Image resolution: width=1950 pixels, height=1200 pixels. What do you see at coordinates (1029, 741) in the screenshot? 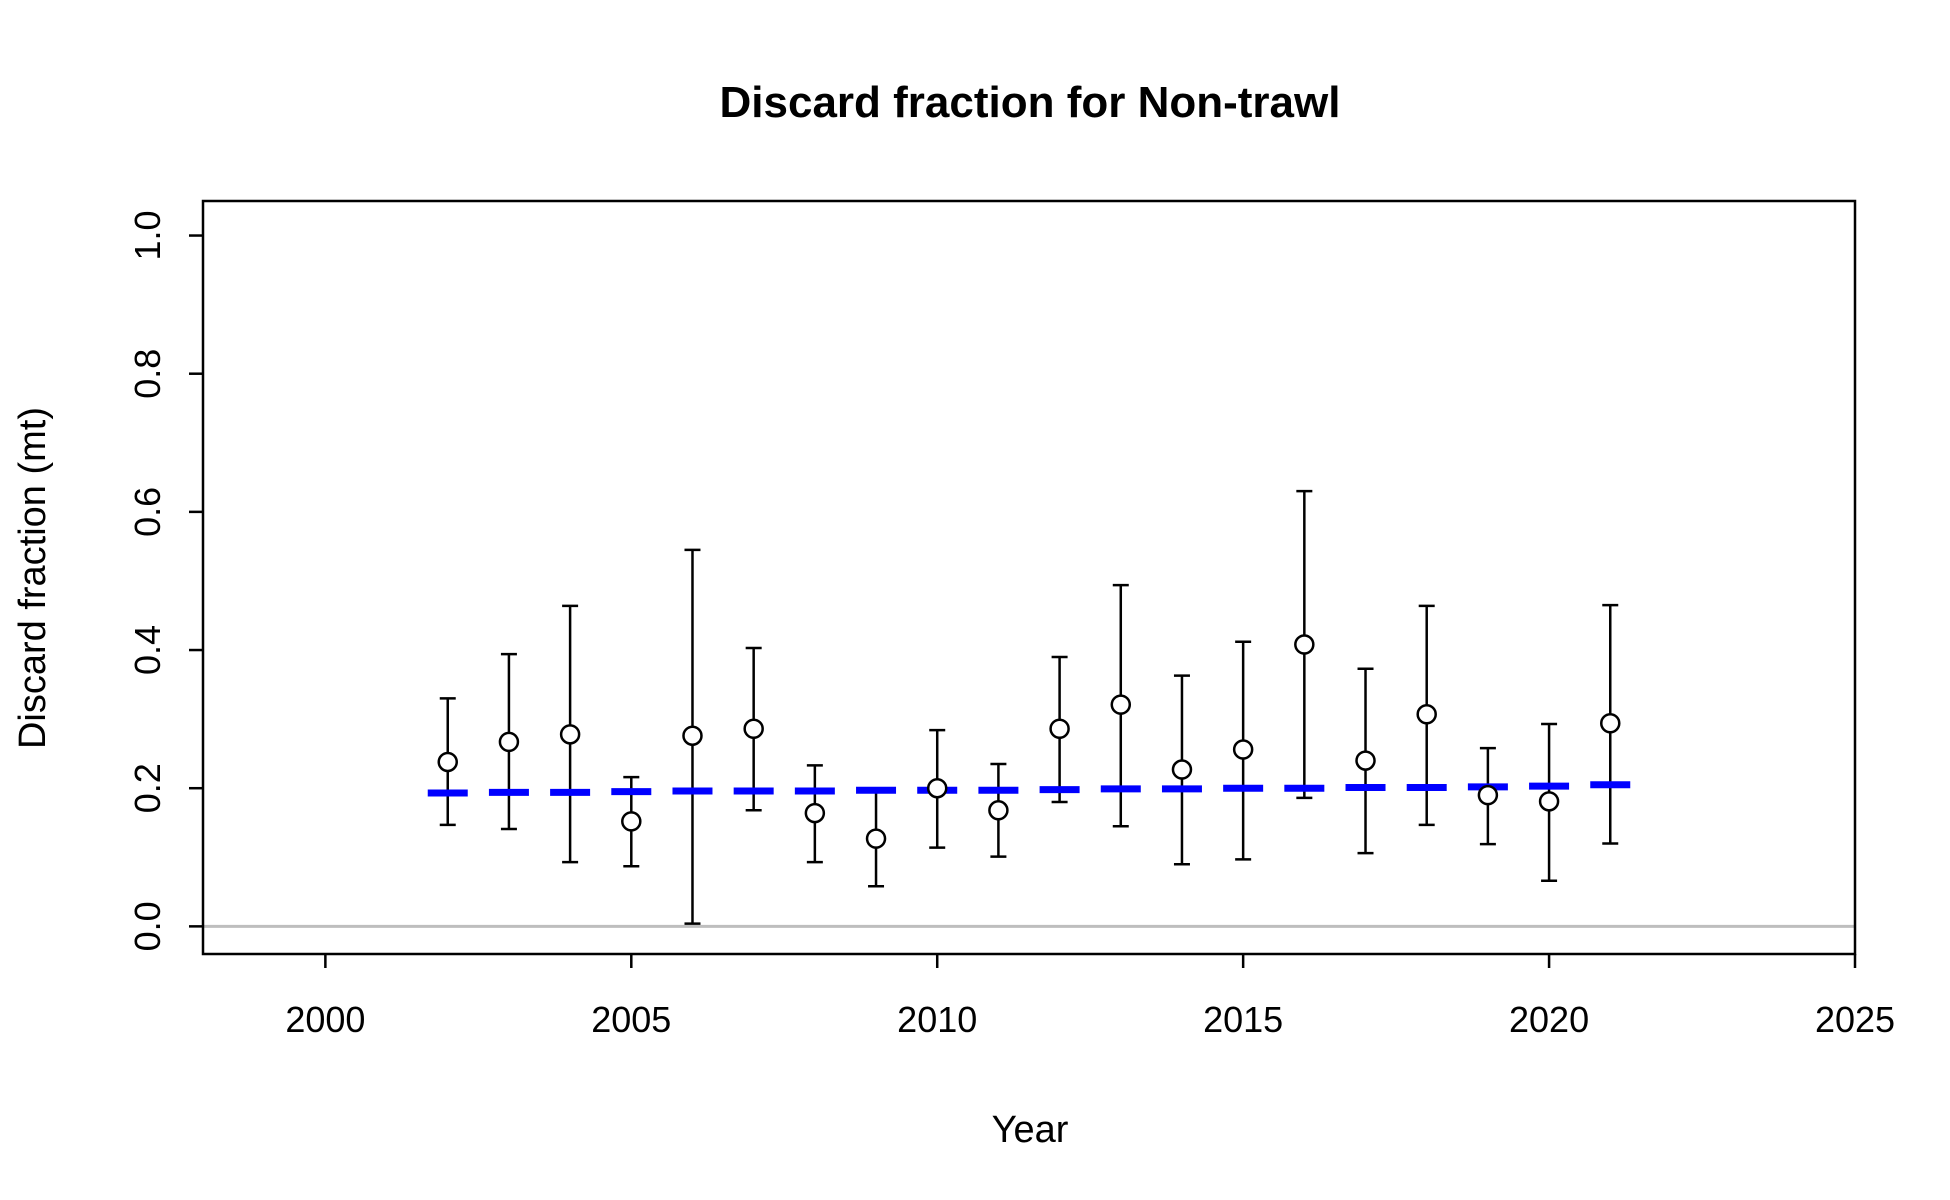
I see `observed-series` at bounding box center [1029, 741].